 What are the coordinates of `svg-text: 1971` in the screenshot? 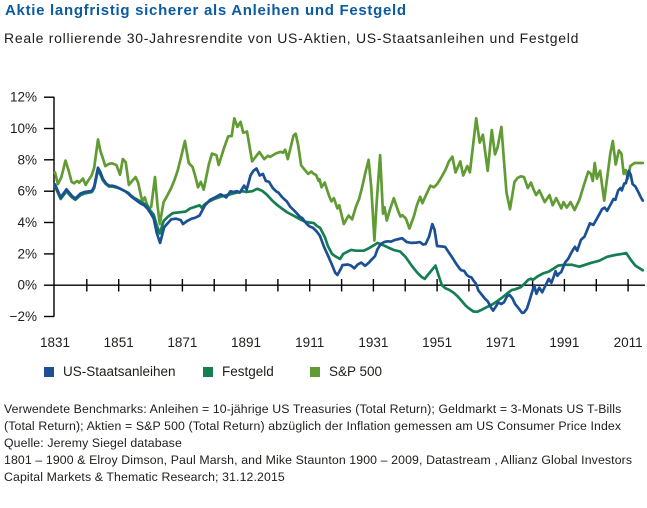 It's located at (501, 342).